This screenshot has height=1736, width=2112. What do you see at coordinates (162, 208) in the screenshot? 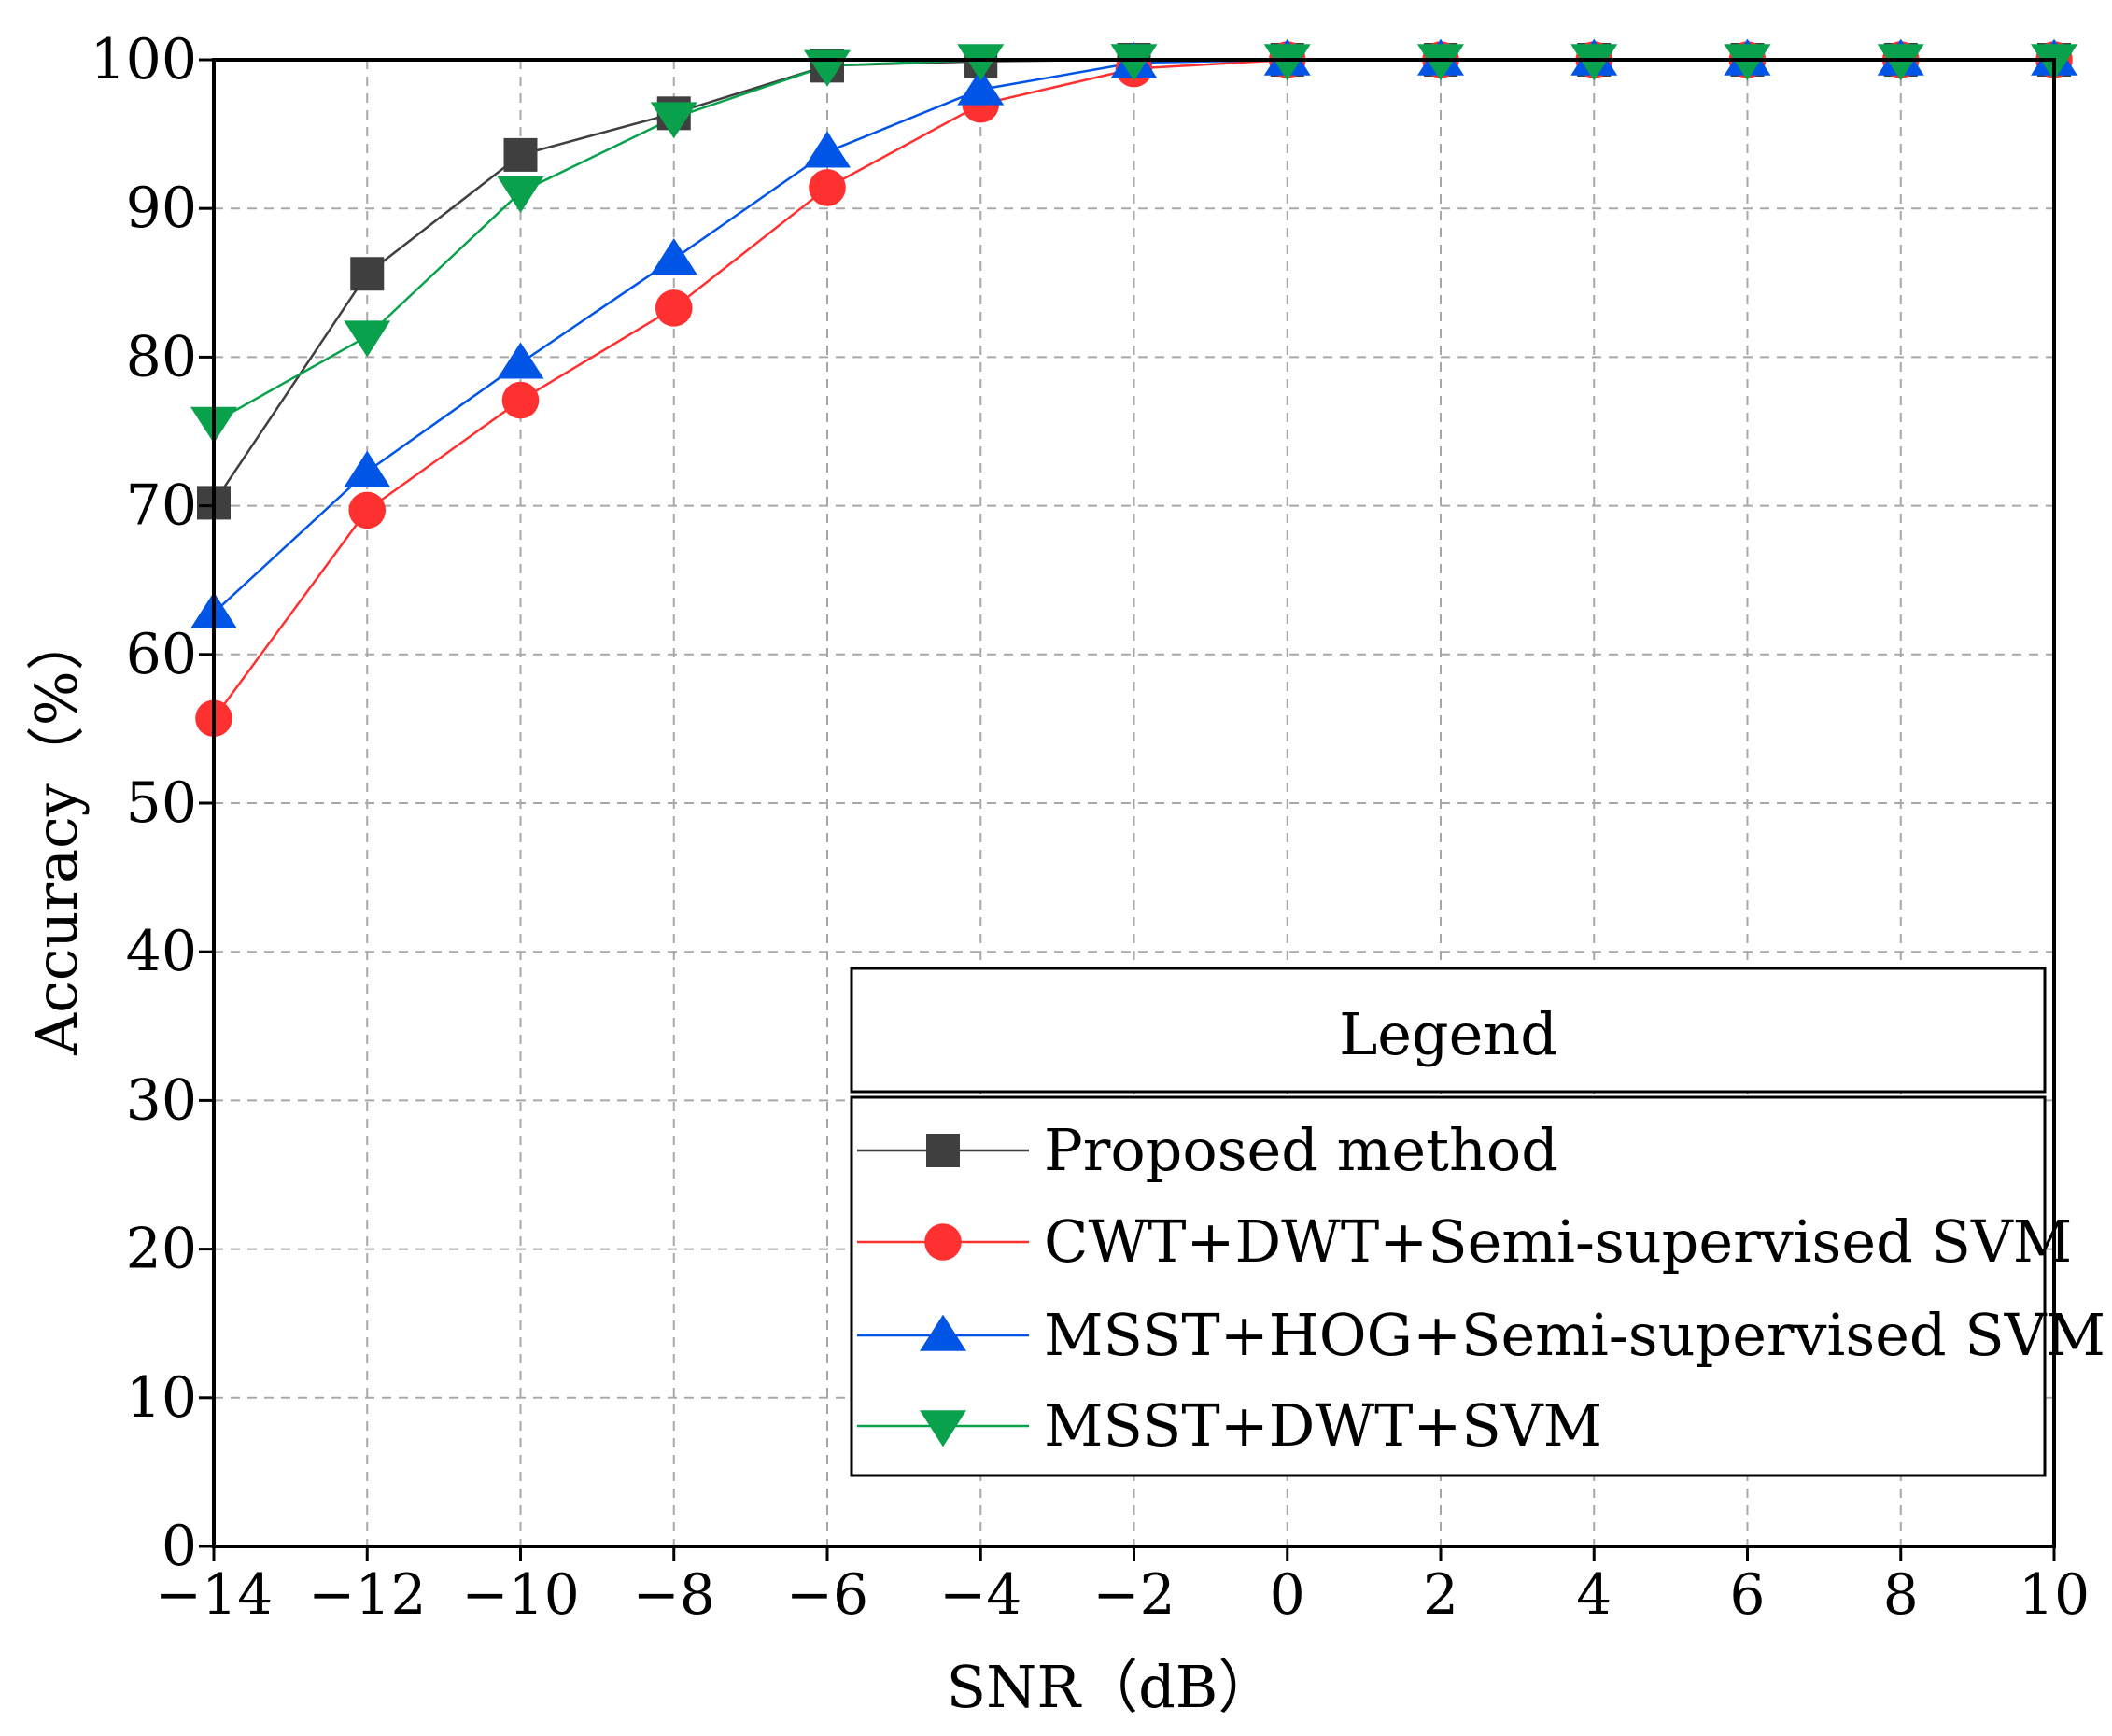
I see `y-tick-label: 90` at bounding box center [162, 208].